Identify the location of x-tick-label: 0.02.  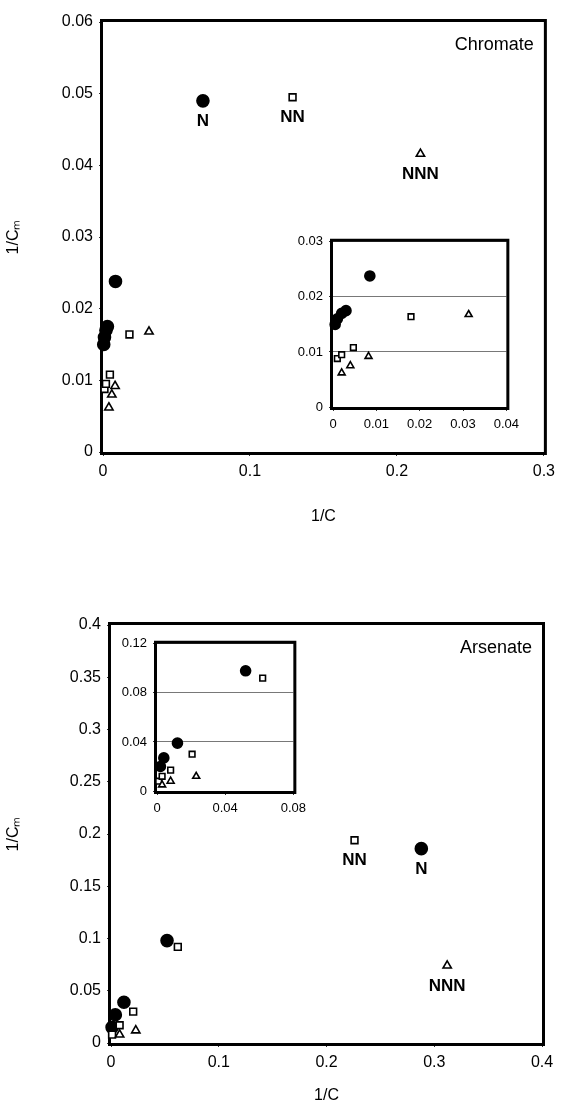
(420, 424).